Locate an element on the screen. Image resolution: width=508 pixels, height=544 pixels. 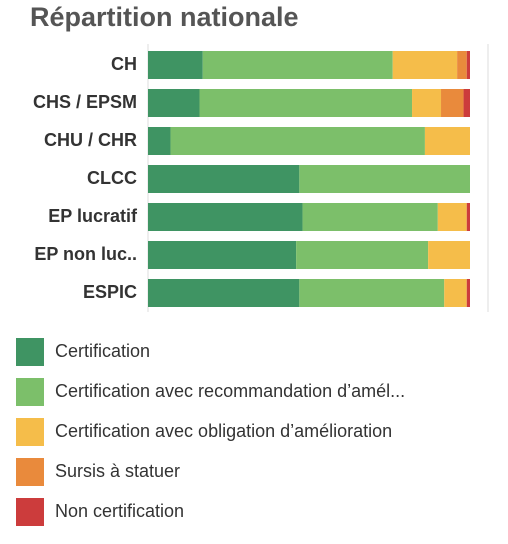
legend-label: Certification is located at coordinates (102, 351).